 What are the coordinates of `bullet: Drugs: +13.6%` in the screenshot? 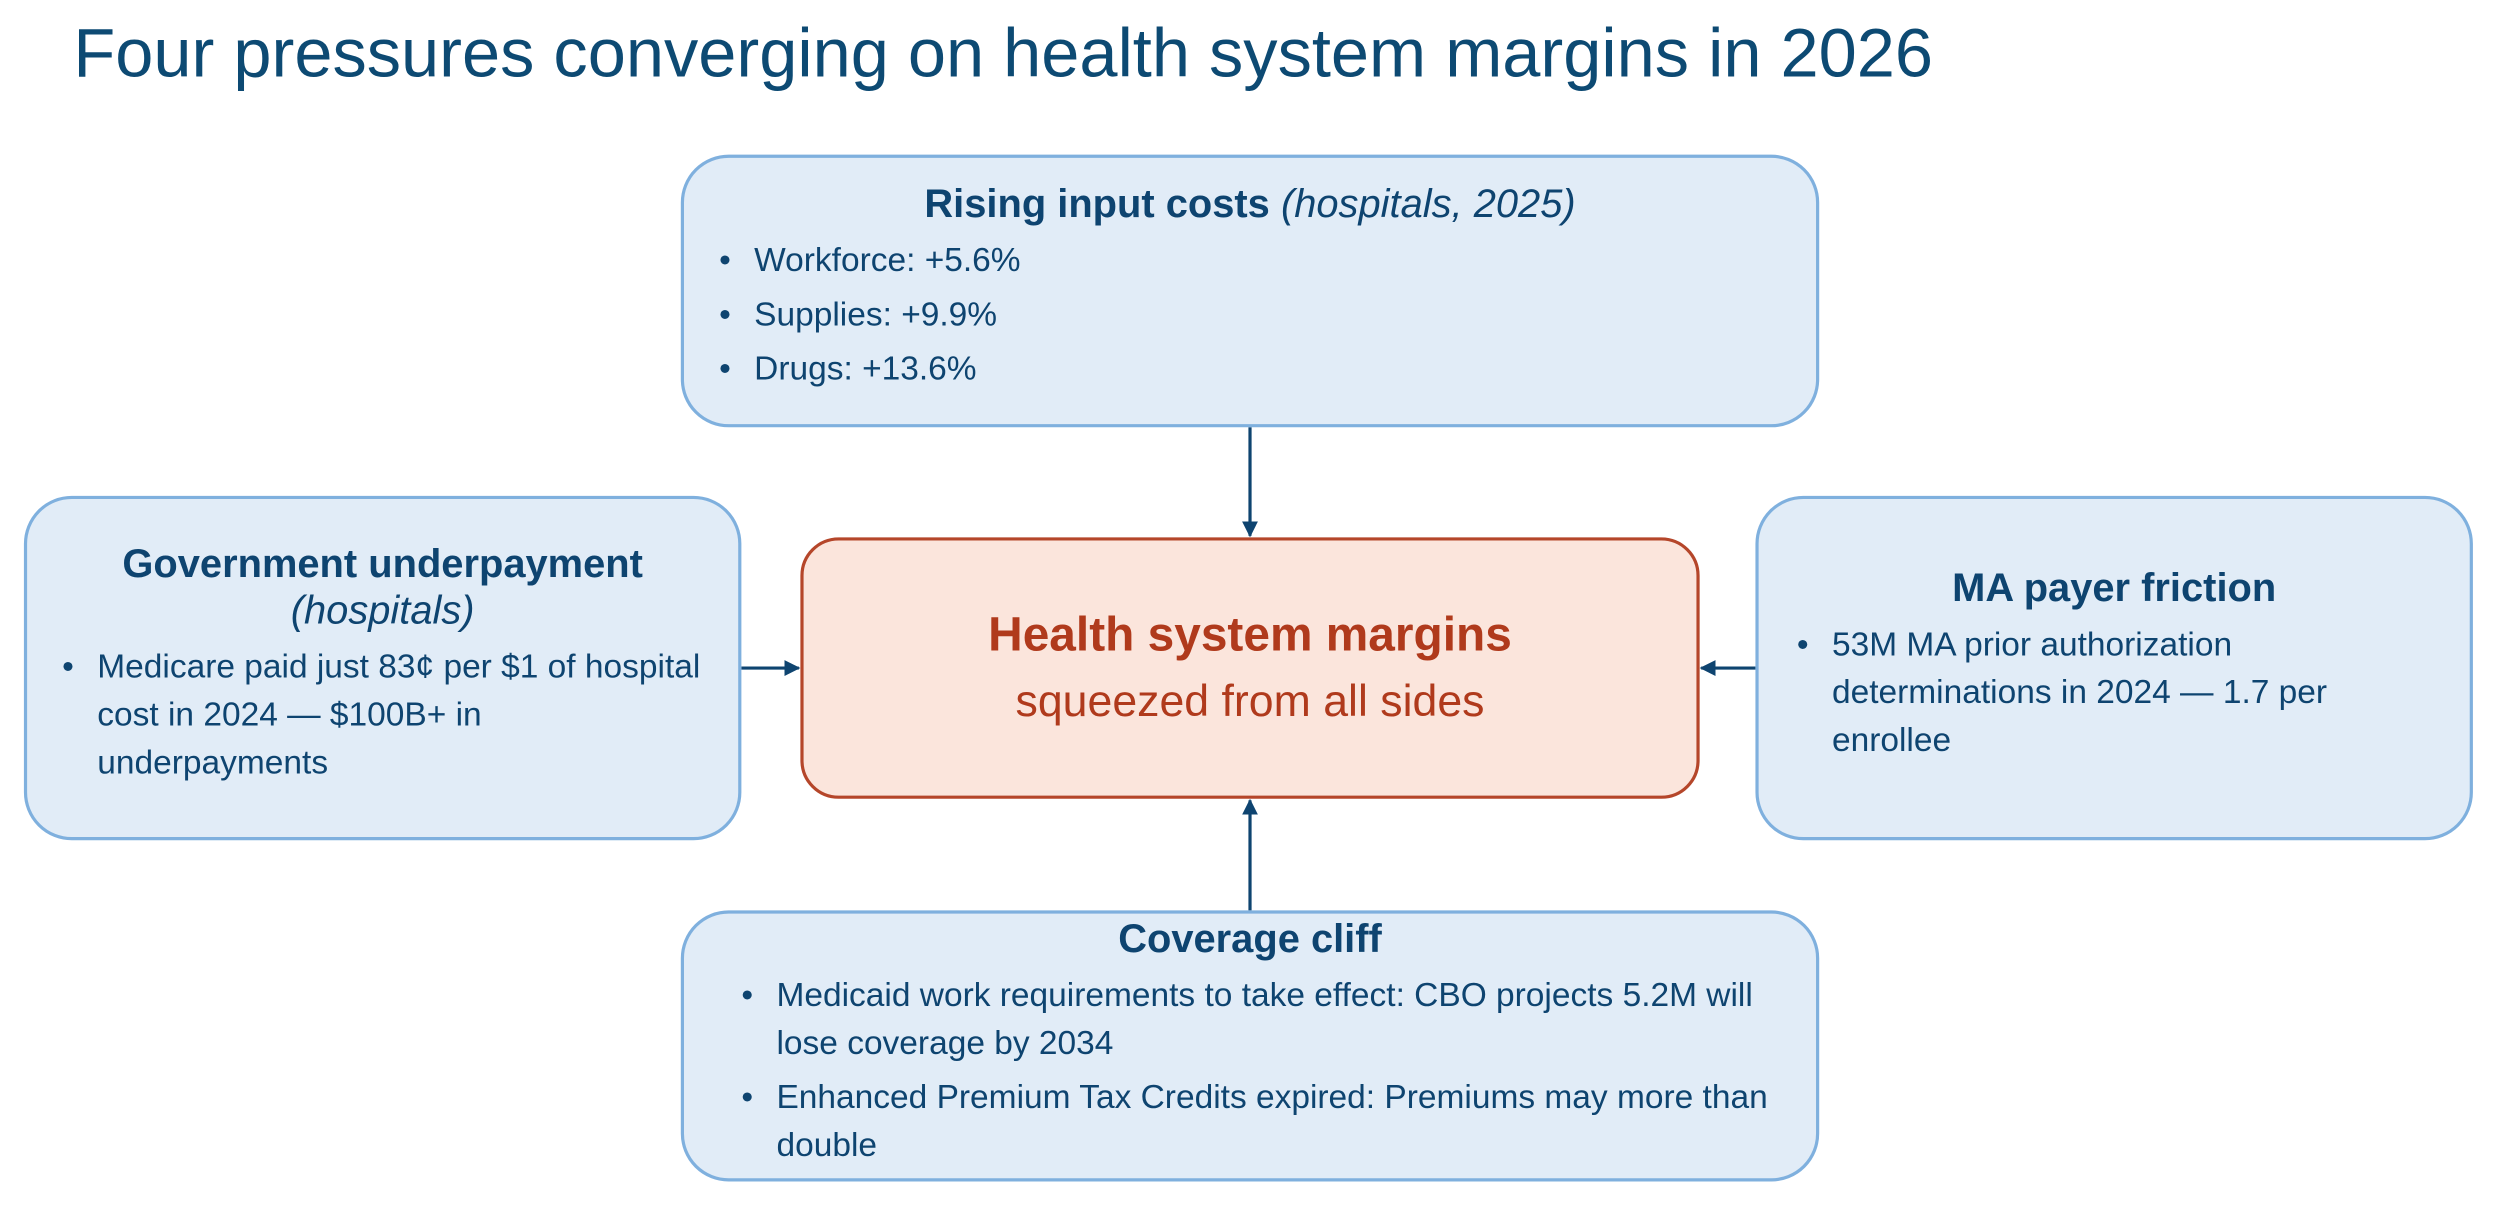 It's located at (1253, 370).